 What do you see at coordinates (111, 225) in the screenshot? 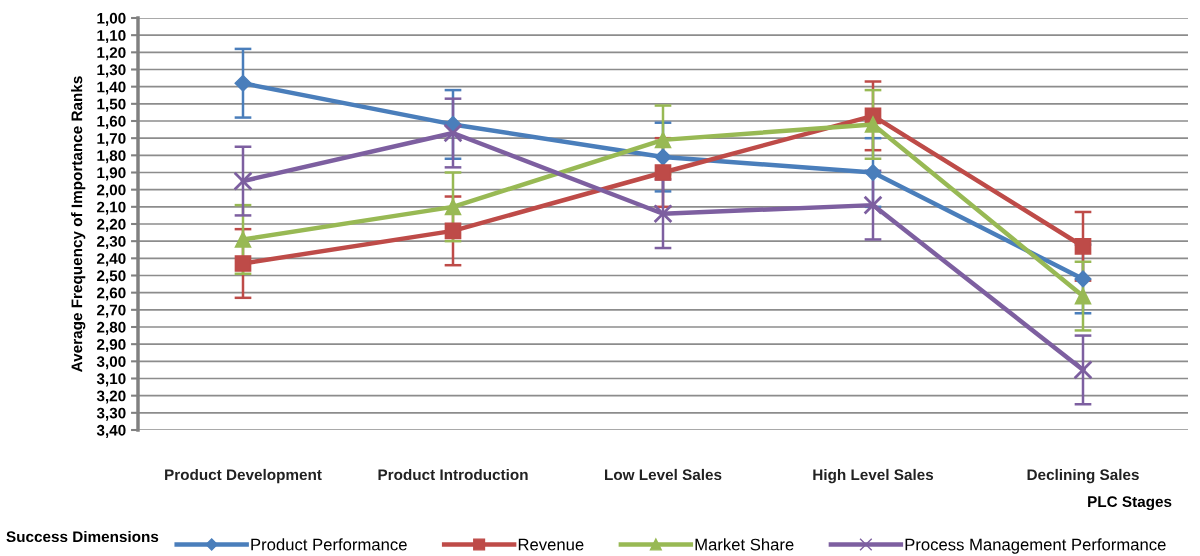
I see `y-tick-label: 2,20` at bounding box center [111, 225].